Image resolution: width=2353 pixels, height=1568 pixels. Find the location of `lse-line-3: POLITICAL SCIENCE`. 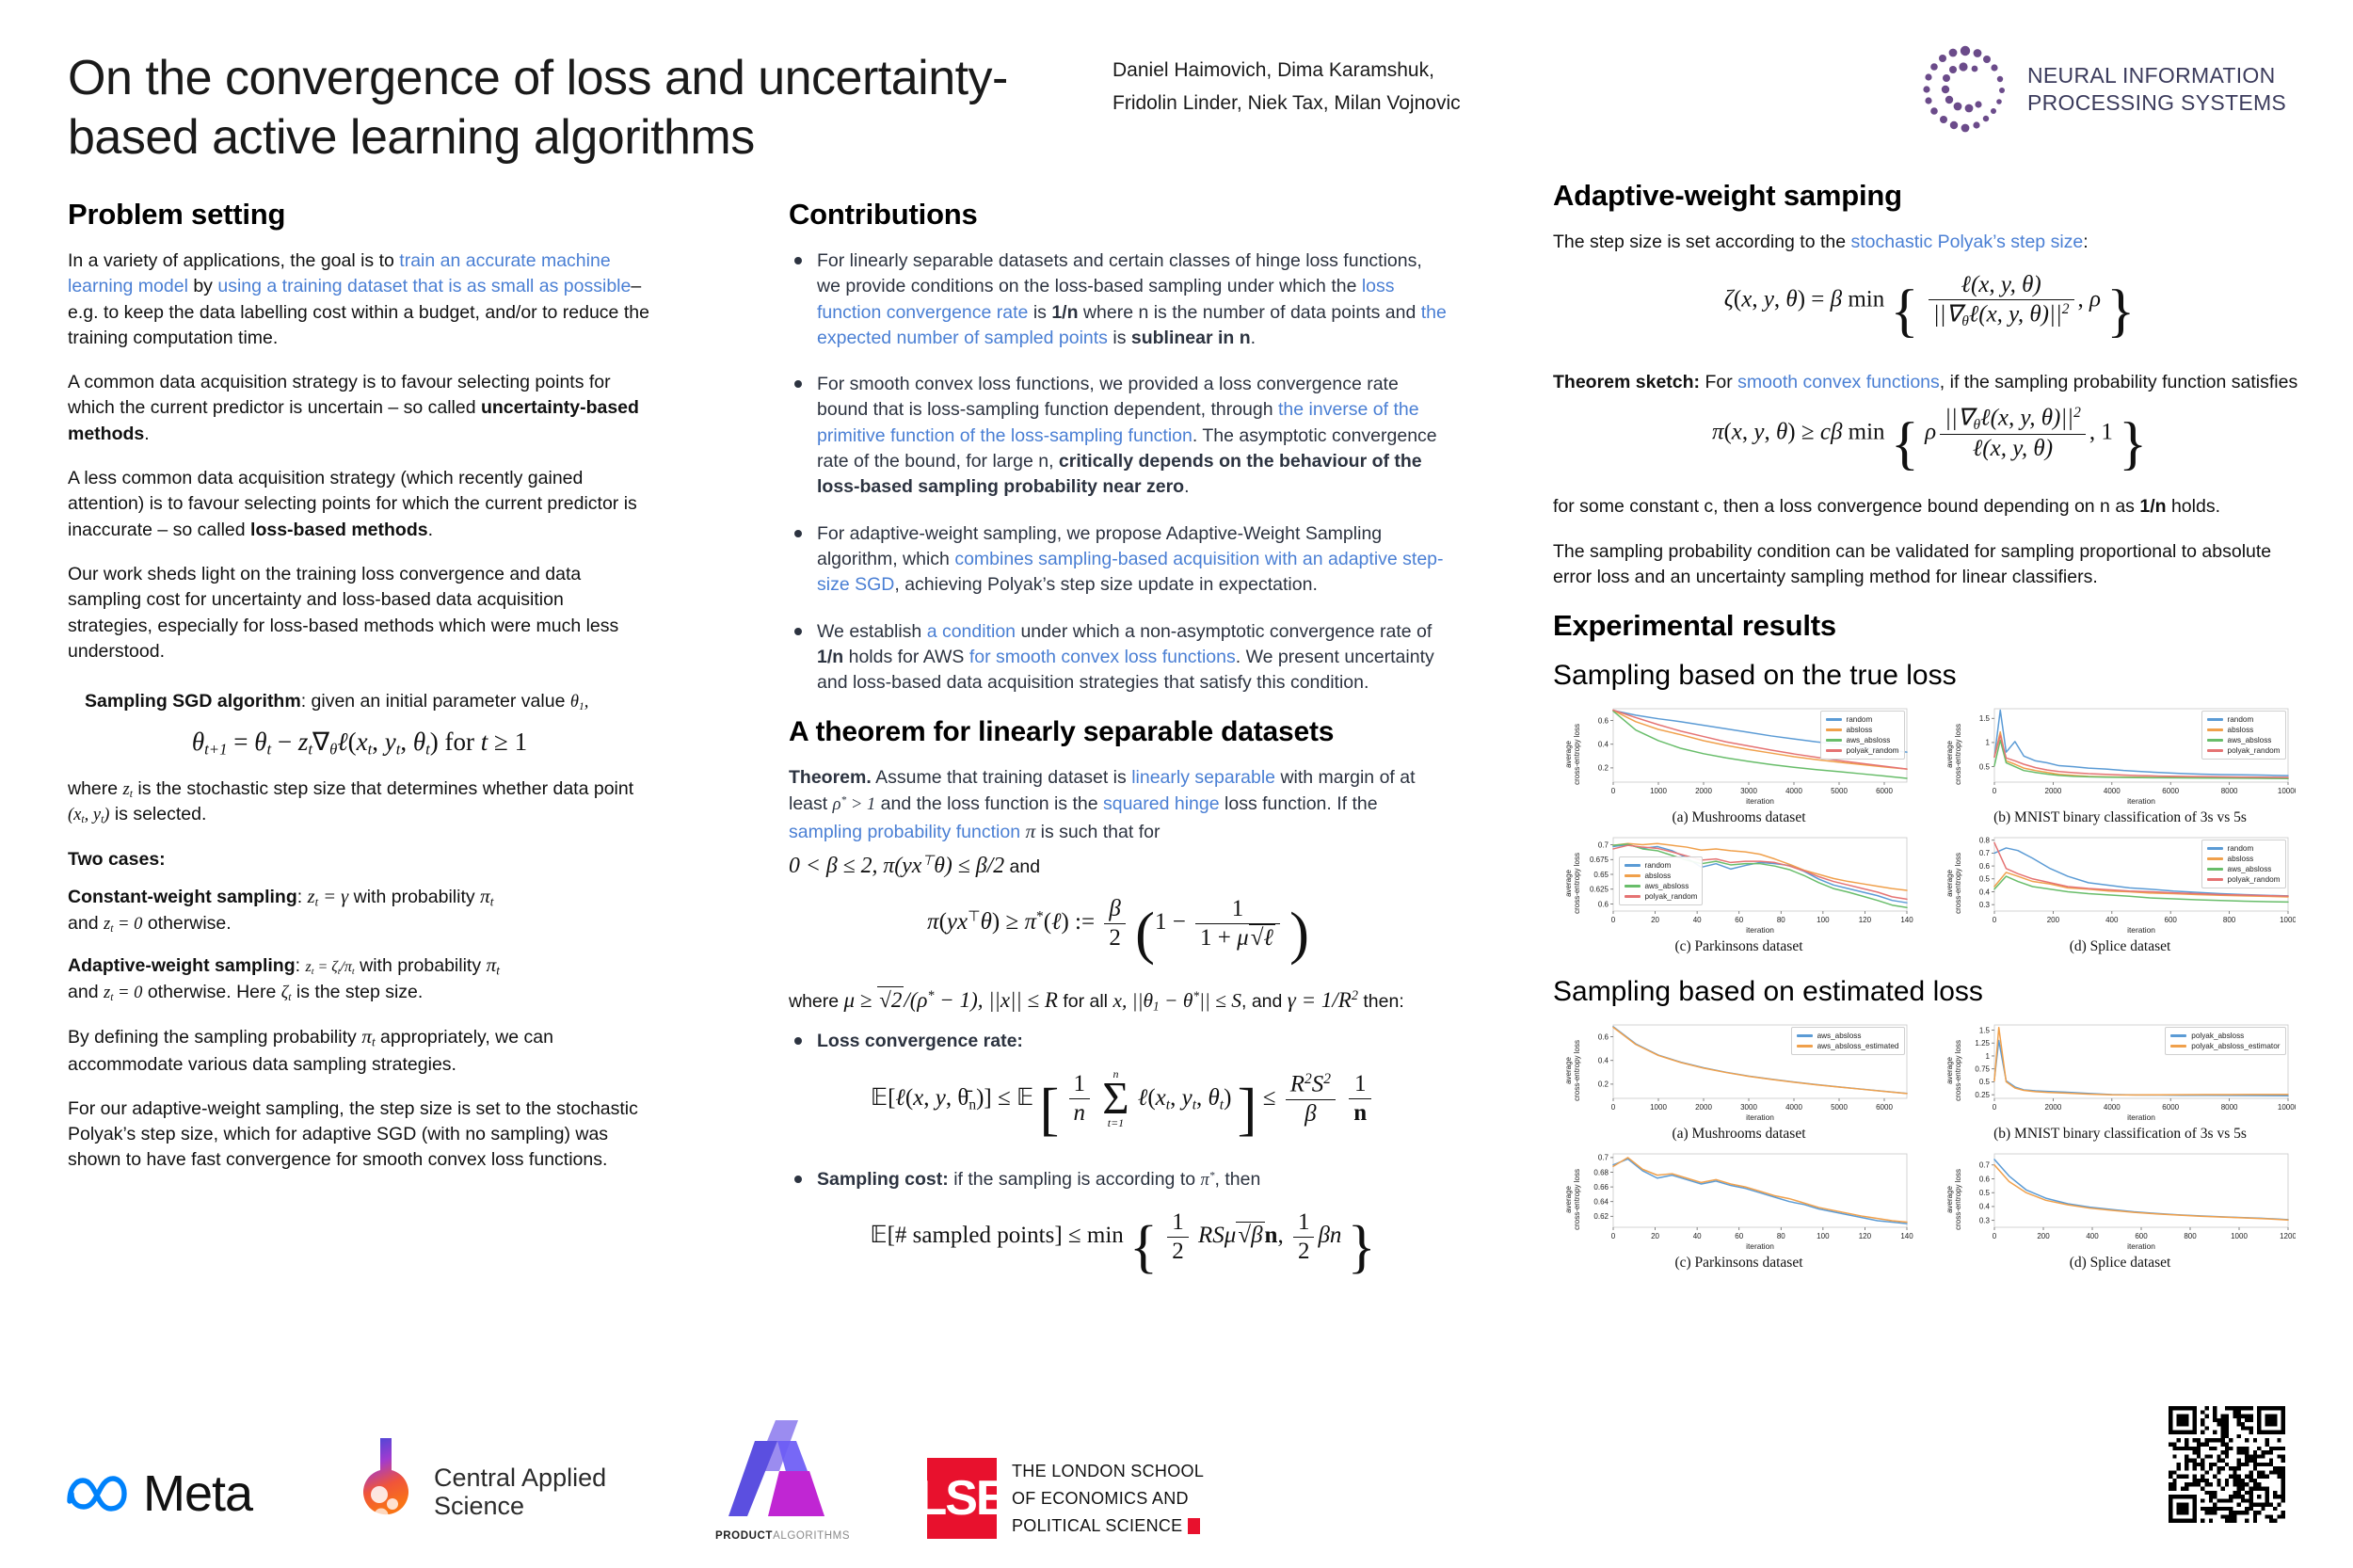

lse-line-3: POLITICAL SCIENCE is located at coordinates (1108, 1526).